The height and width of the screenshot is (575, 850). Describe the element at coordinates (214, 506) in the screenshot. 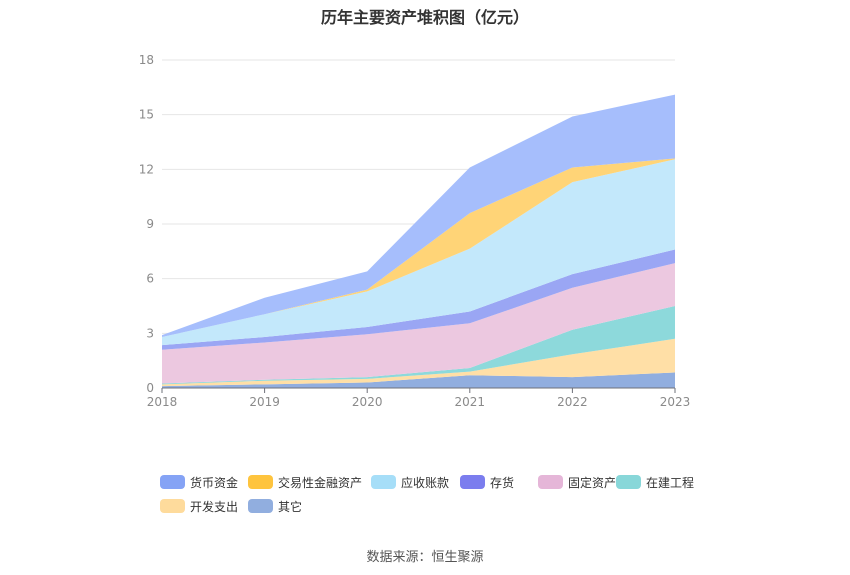

I see `legend-label: 开发支出` at that location.